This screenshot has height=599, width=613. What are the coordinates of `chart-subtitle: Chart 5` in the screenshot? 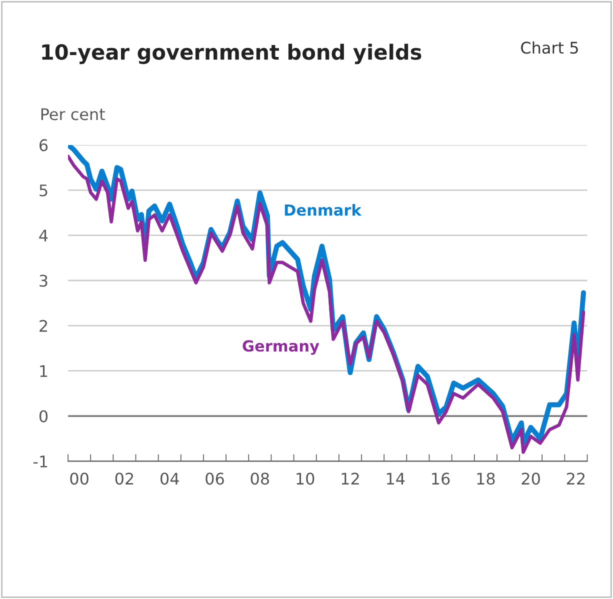 It's located at (549, 47).